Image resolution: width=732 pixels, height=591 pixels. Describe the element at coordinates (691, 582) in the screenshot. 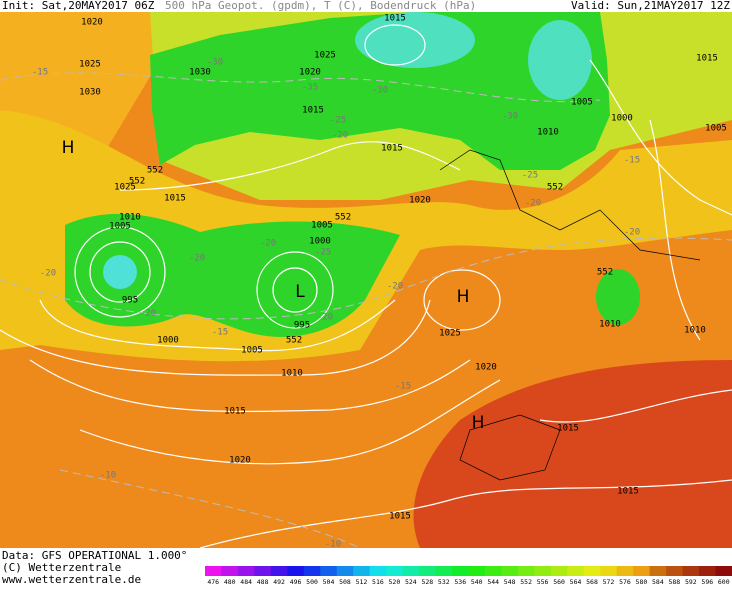

I see `colorbar-label: 592` at that location.